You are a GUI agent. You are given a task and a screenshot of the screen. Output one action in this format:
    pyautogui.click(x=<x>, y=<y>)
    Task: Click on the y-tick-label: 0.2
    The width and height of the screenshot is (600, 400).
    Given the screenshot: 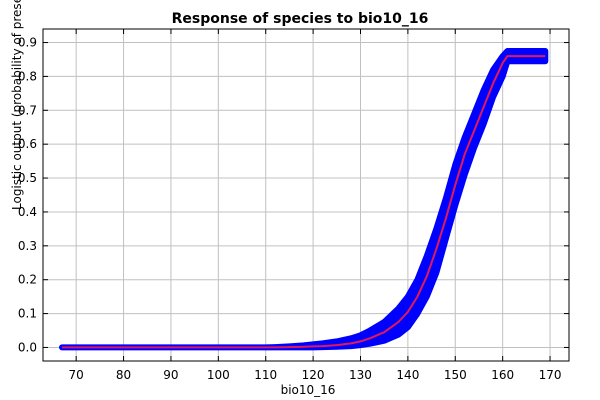 What is the action you would take?
    pyautogui.click(x=27, y=280)
    